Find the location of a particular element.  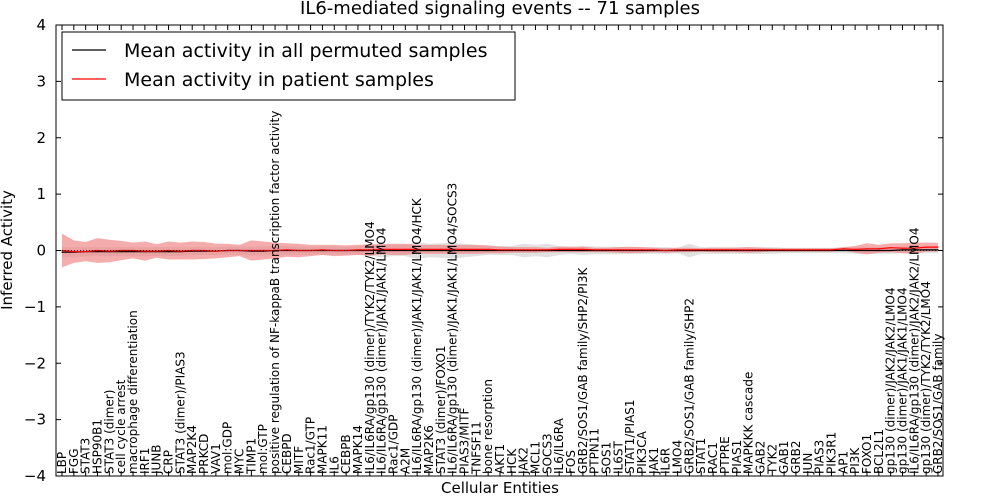

x-tick-label: GRB2/SOS1/GAB family/SHP2 is located at coordinates (689, 386).